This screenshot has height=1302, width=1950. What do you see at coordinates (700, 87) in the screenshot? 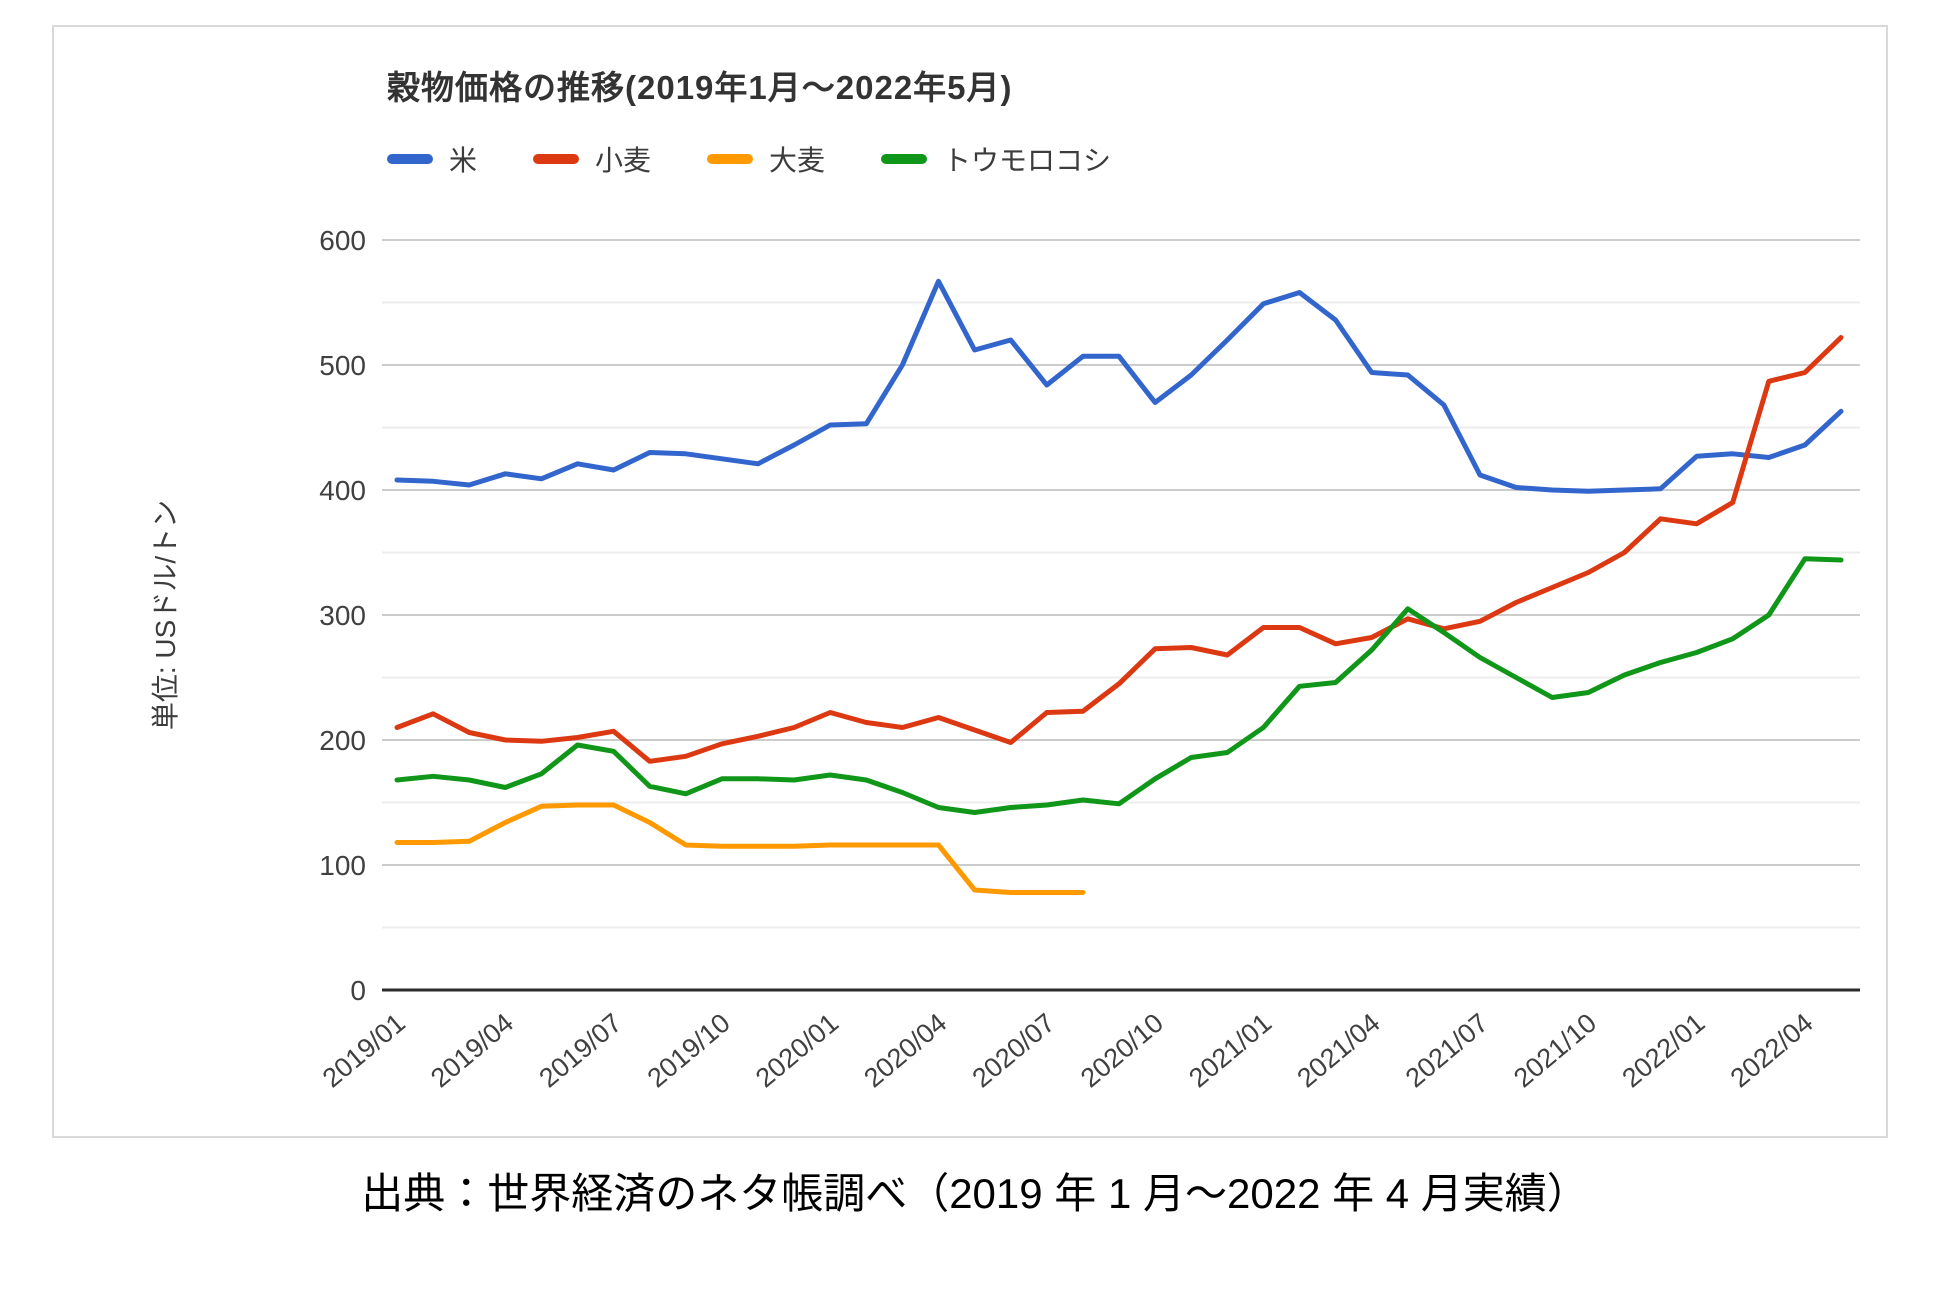
I see `chart-title: 穀物価格の推移(2019年1月～2022年5月)` at bounding box center [700, 87].